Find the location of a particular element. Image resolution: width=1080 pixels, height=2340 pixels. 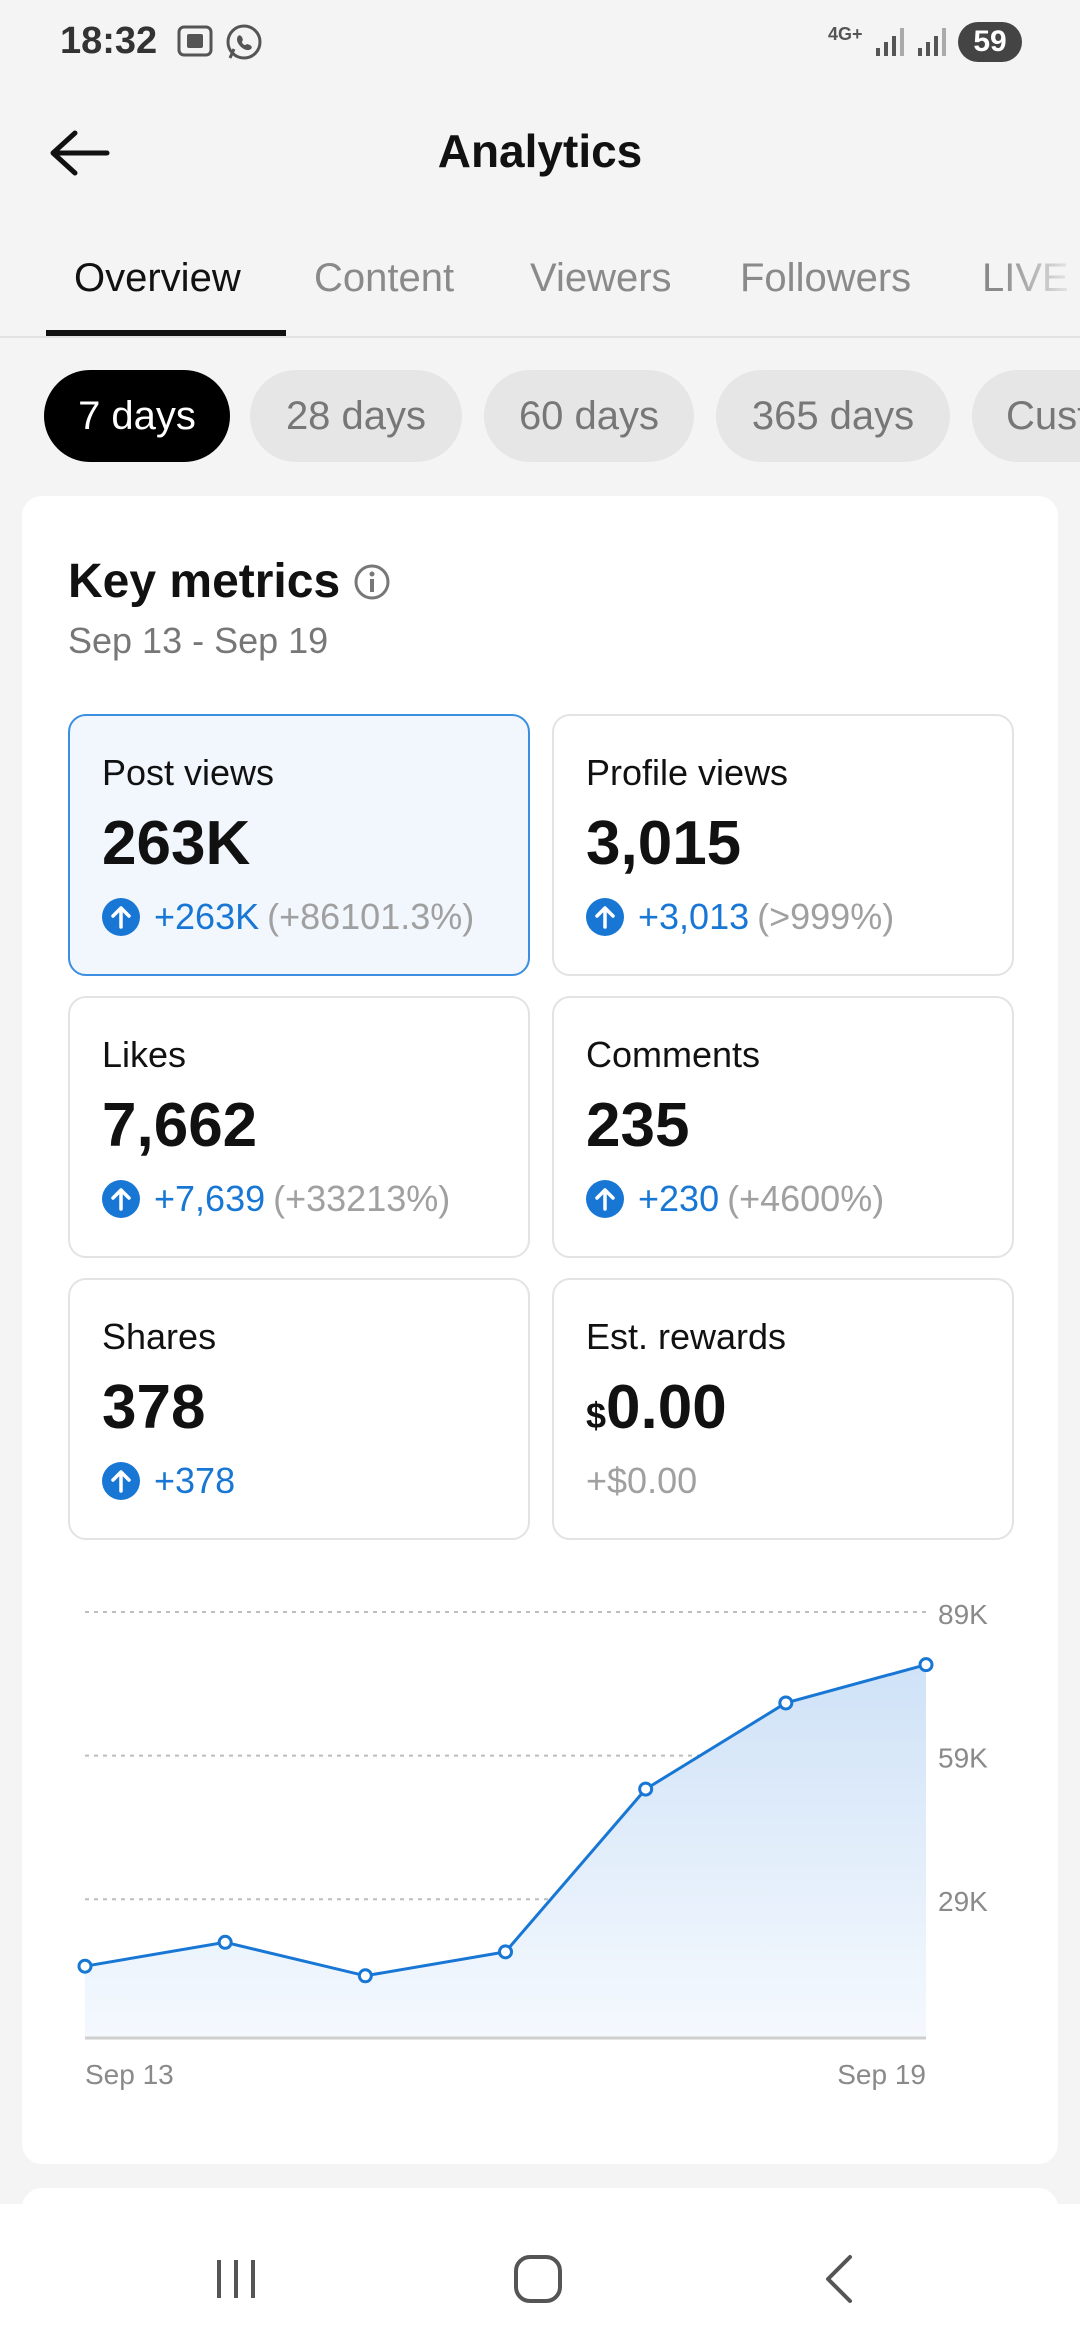

tab-content: Content is located at coordinates (384, 278).